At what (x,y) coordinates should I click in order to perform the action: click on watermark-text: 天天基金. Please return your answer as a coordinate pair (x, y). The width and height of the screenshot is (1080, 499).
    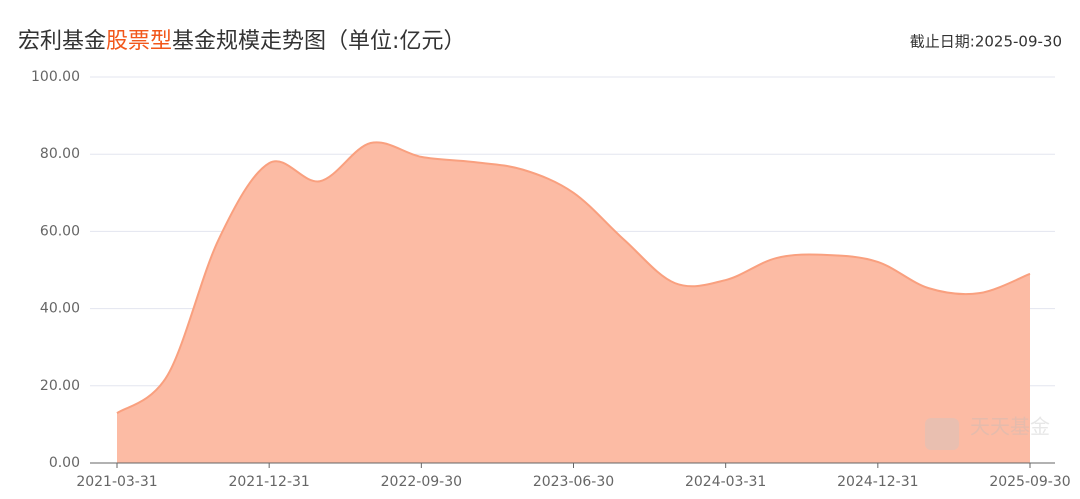
    Looking at the image, I should click on (1010, 427).